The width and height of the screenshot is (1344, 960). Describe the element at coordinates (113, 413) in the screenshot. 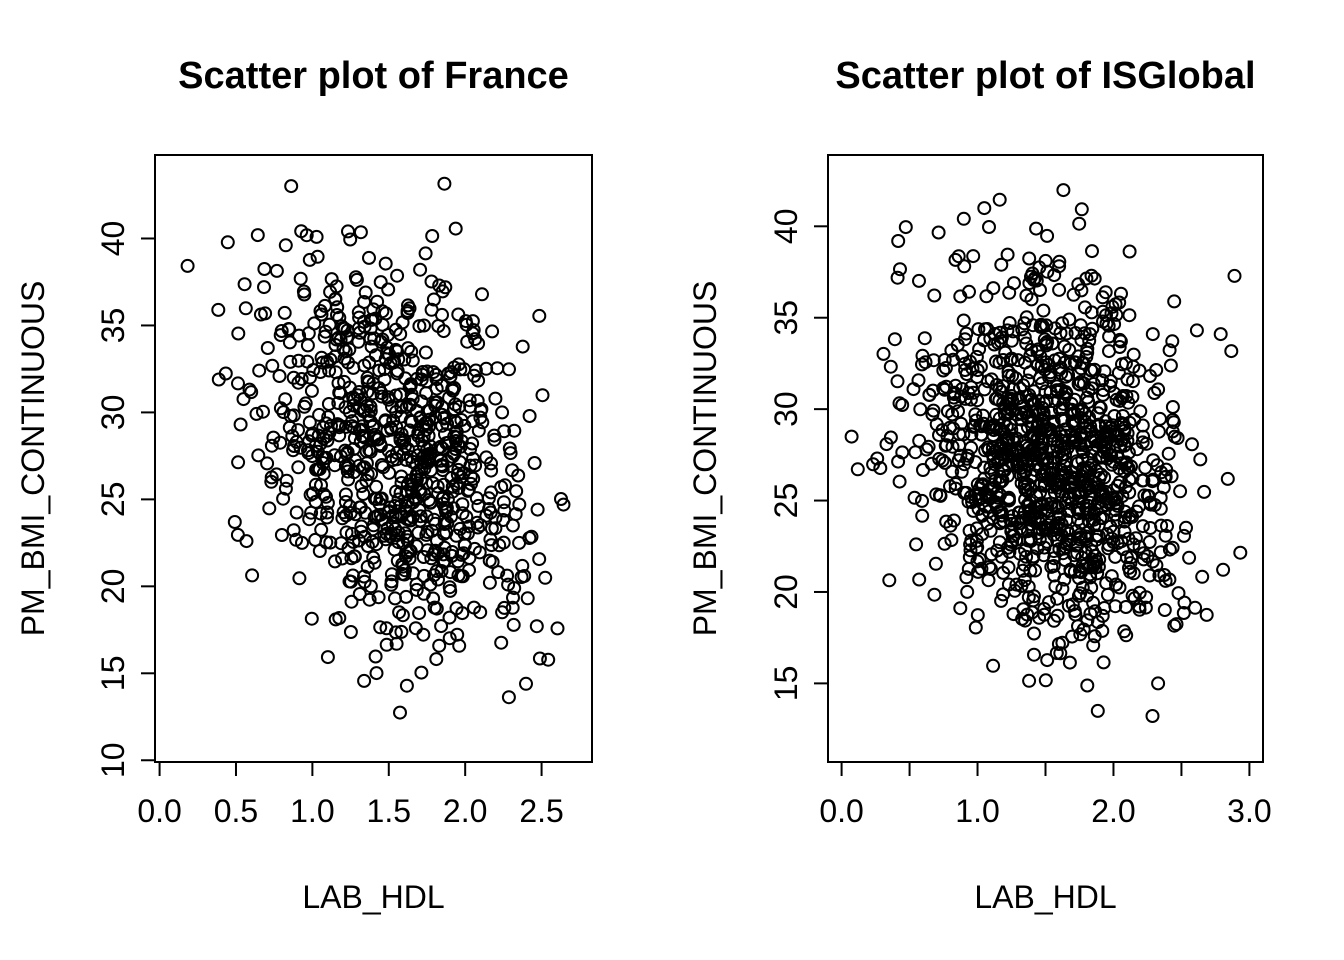

I see `y-tick-label: 30` at that location.